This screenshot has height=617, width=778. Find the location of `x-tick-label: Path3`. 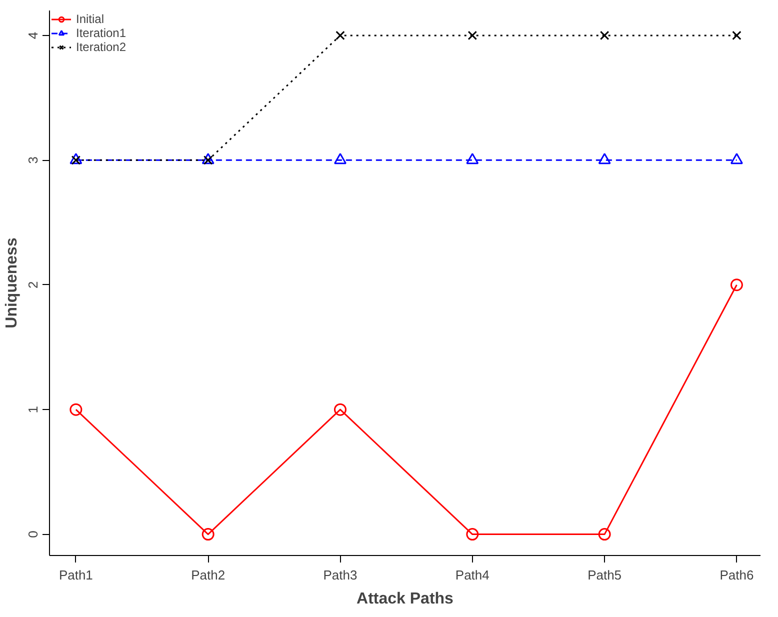

x-tick-label: Path3 is located at coordinates (340, 575).